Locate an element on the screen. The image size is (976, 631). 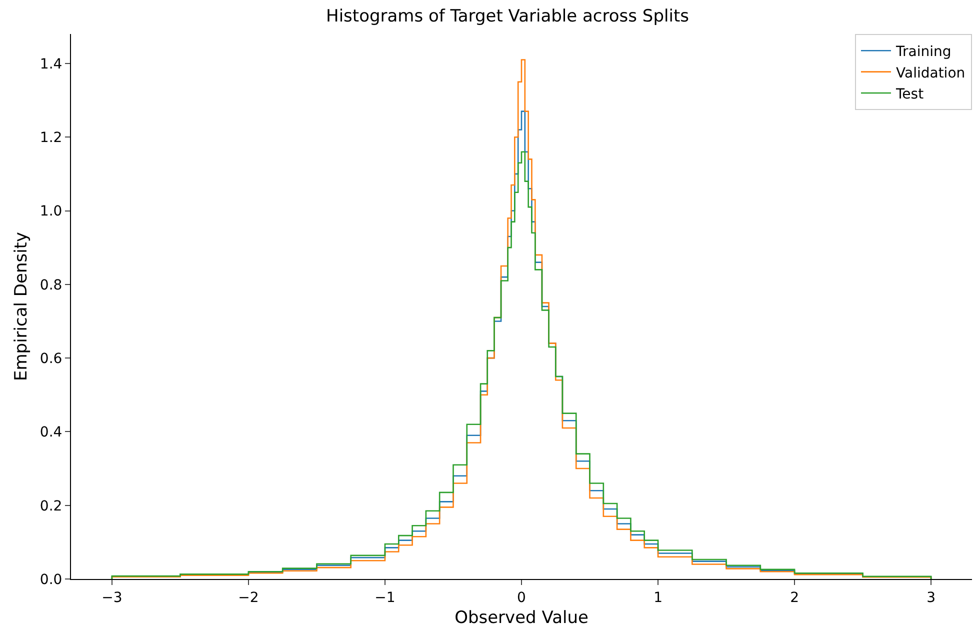
legend-label: Training is located at coordinates (923, 52).